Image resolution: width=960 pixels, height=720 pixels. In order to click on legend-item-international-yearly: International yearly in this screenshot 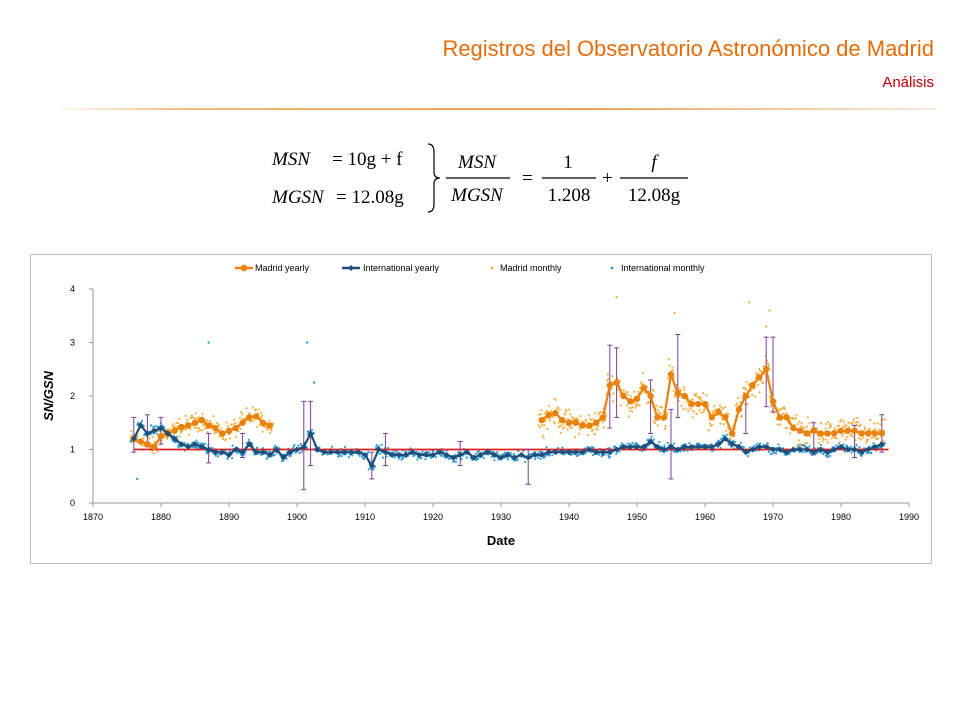, I will do `click(391, 268)`.